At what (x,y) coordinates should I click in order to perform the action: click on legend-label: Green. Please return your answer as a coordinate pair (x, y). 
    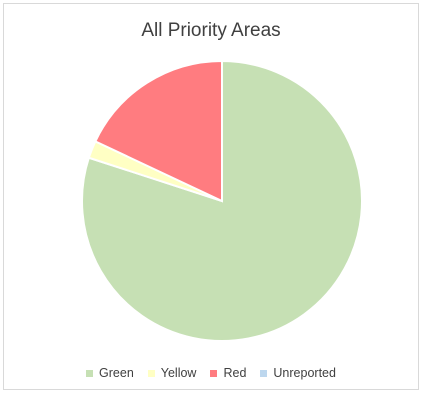
    Looking at the image, I should click on (116, 373).